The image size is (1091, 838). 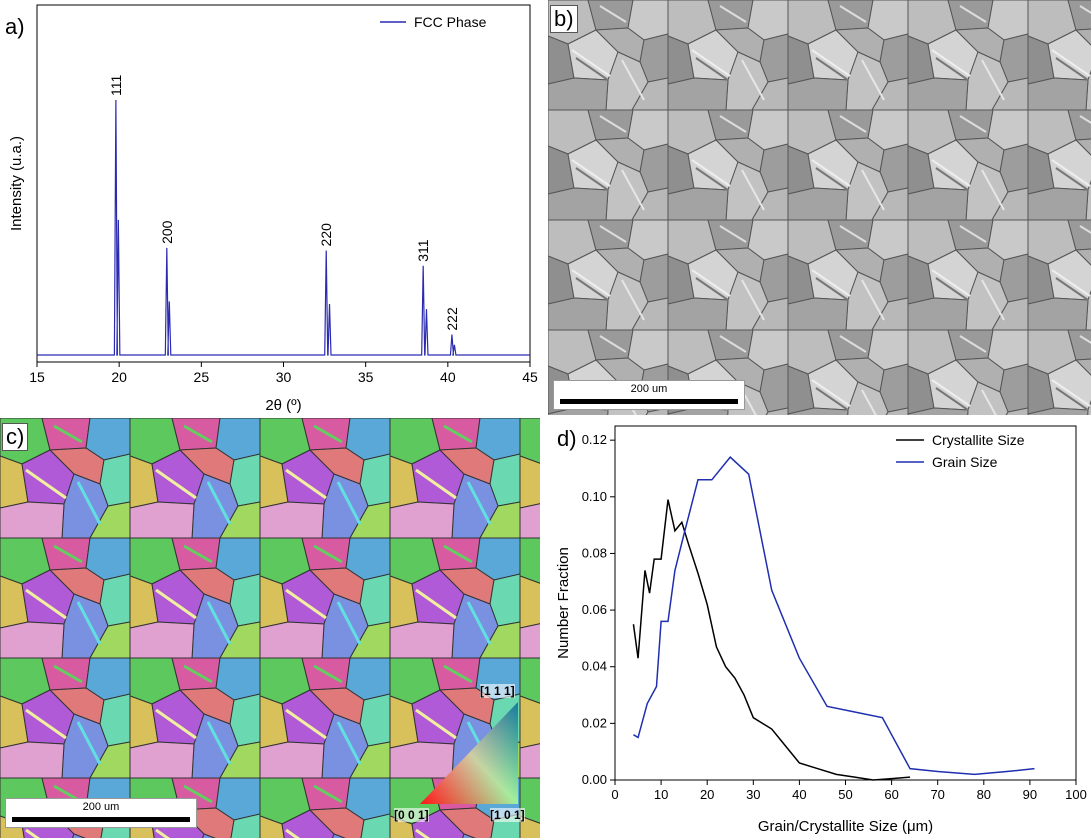 I want to click on legend-label-crystallite-size: Crystallite Size, so click(x=978, y=440).